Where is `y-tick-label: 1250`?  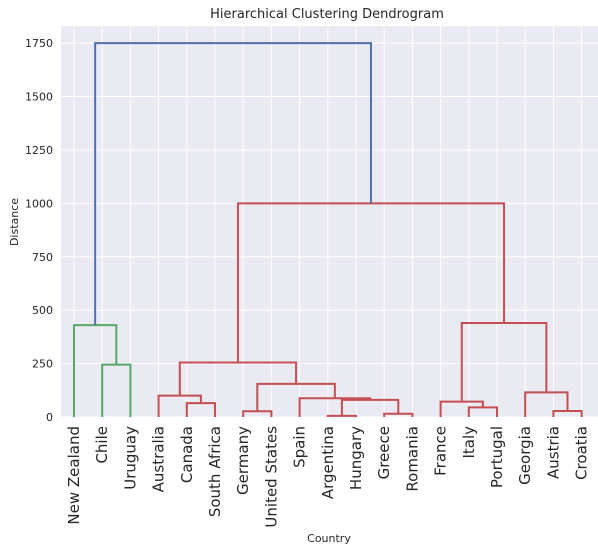 y-tick-label: 1250 is located at coordinates (39, 150).